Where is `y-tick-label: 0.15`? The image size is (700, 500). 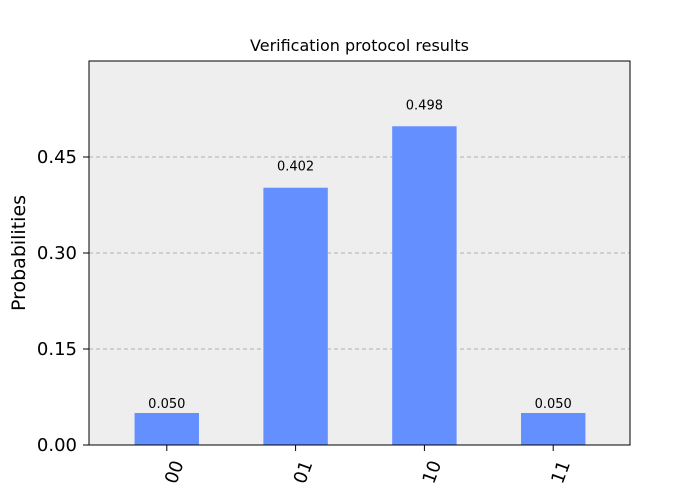 y-tick-label: 0.15 is located at coordinates (57, 349).